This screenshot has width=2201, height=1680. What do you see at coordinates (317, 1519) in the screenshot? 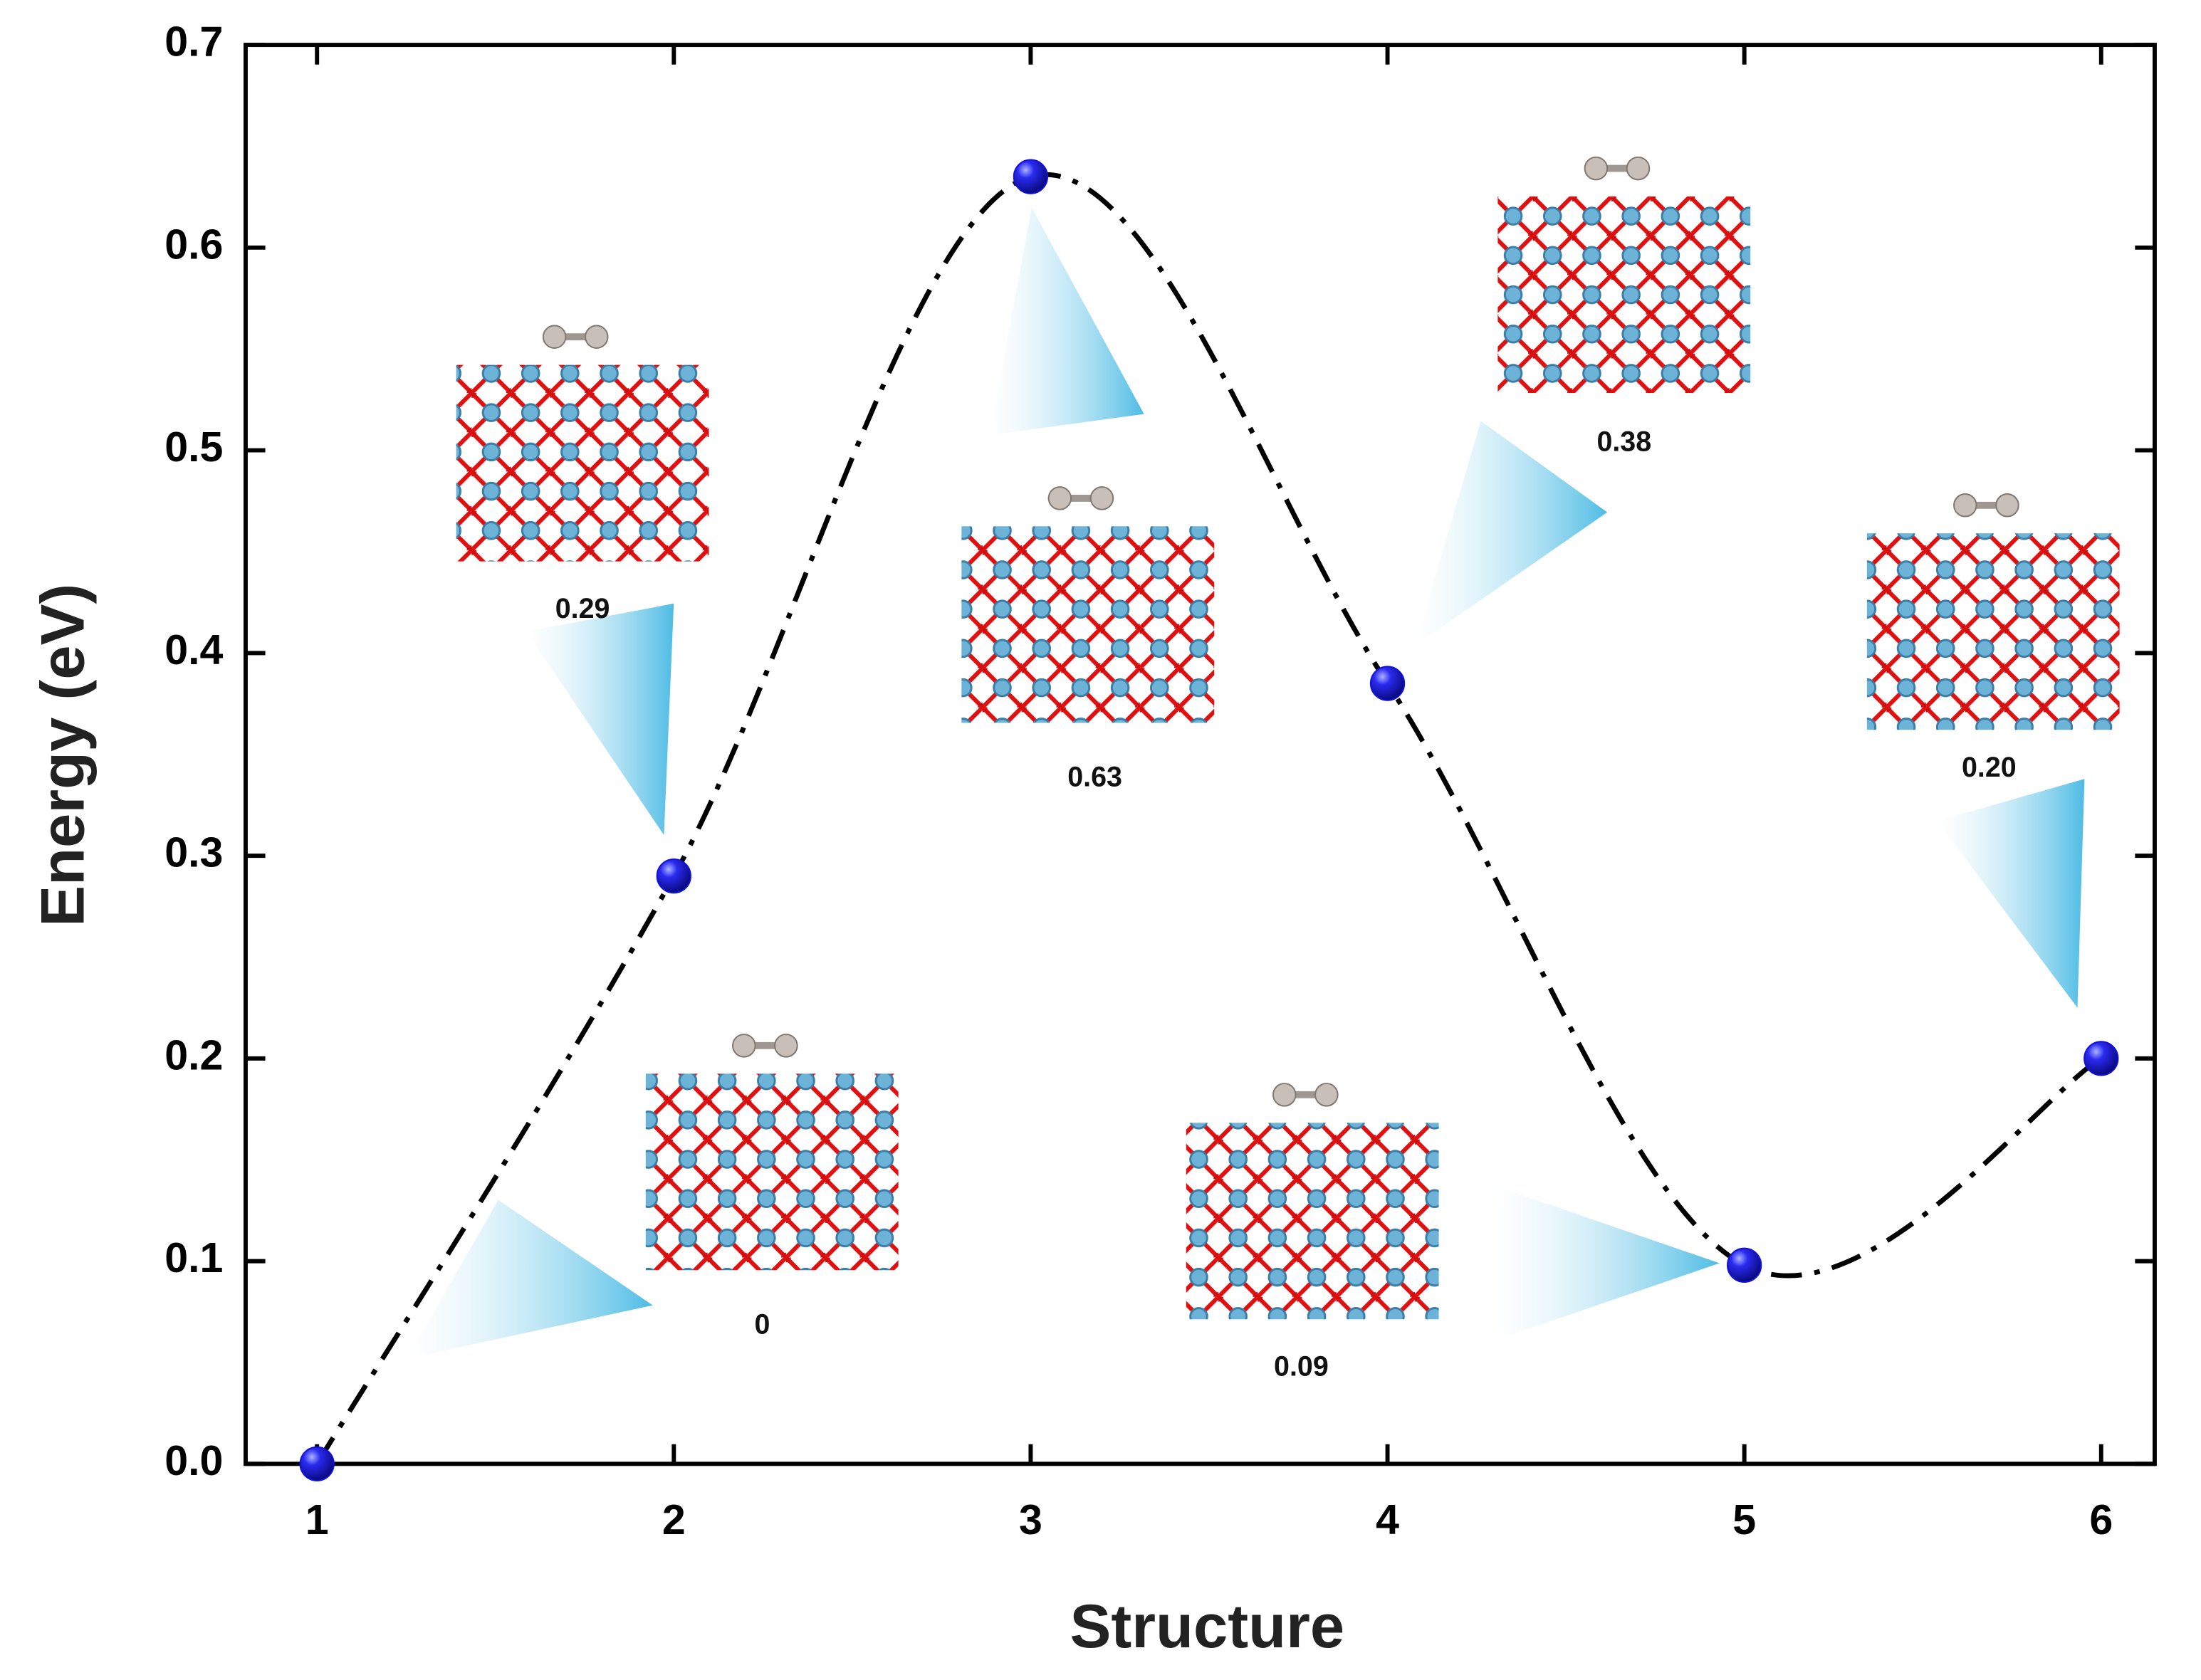
I see `x-tick-label: 1` at bounding box center [317, 1519].